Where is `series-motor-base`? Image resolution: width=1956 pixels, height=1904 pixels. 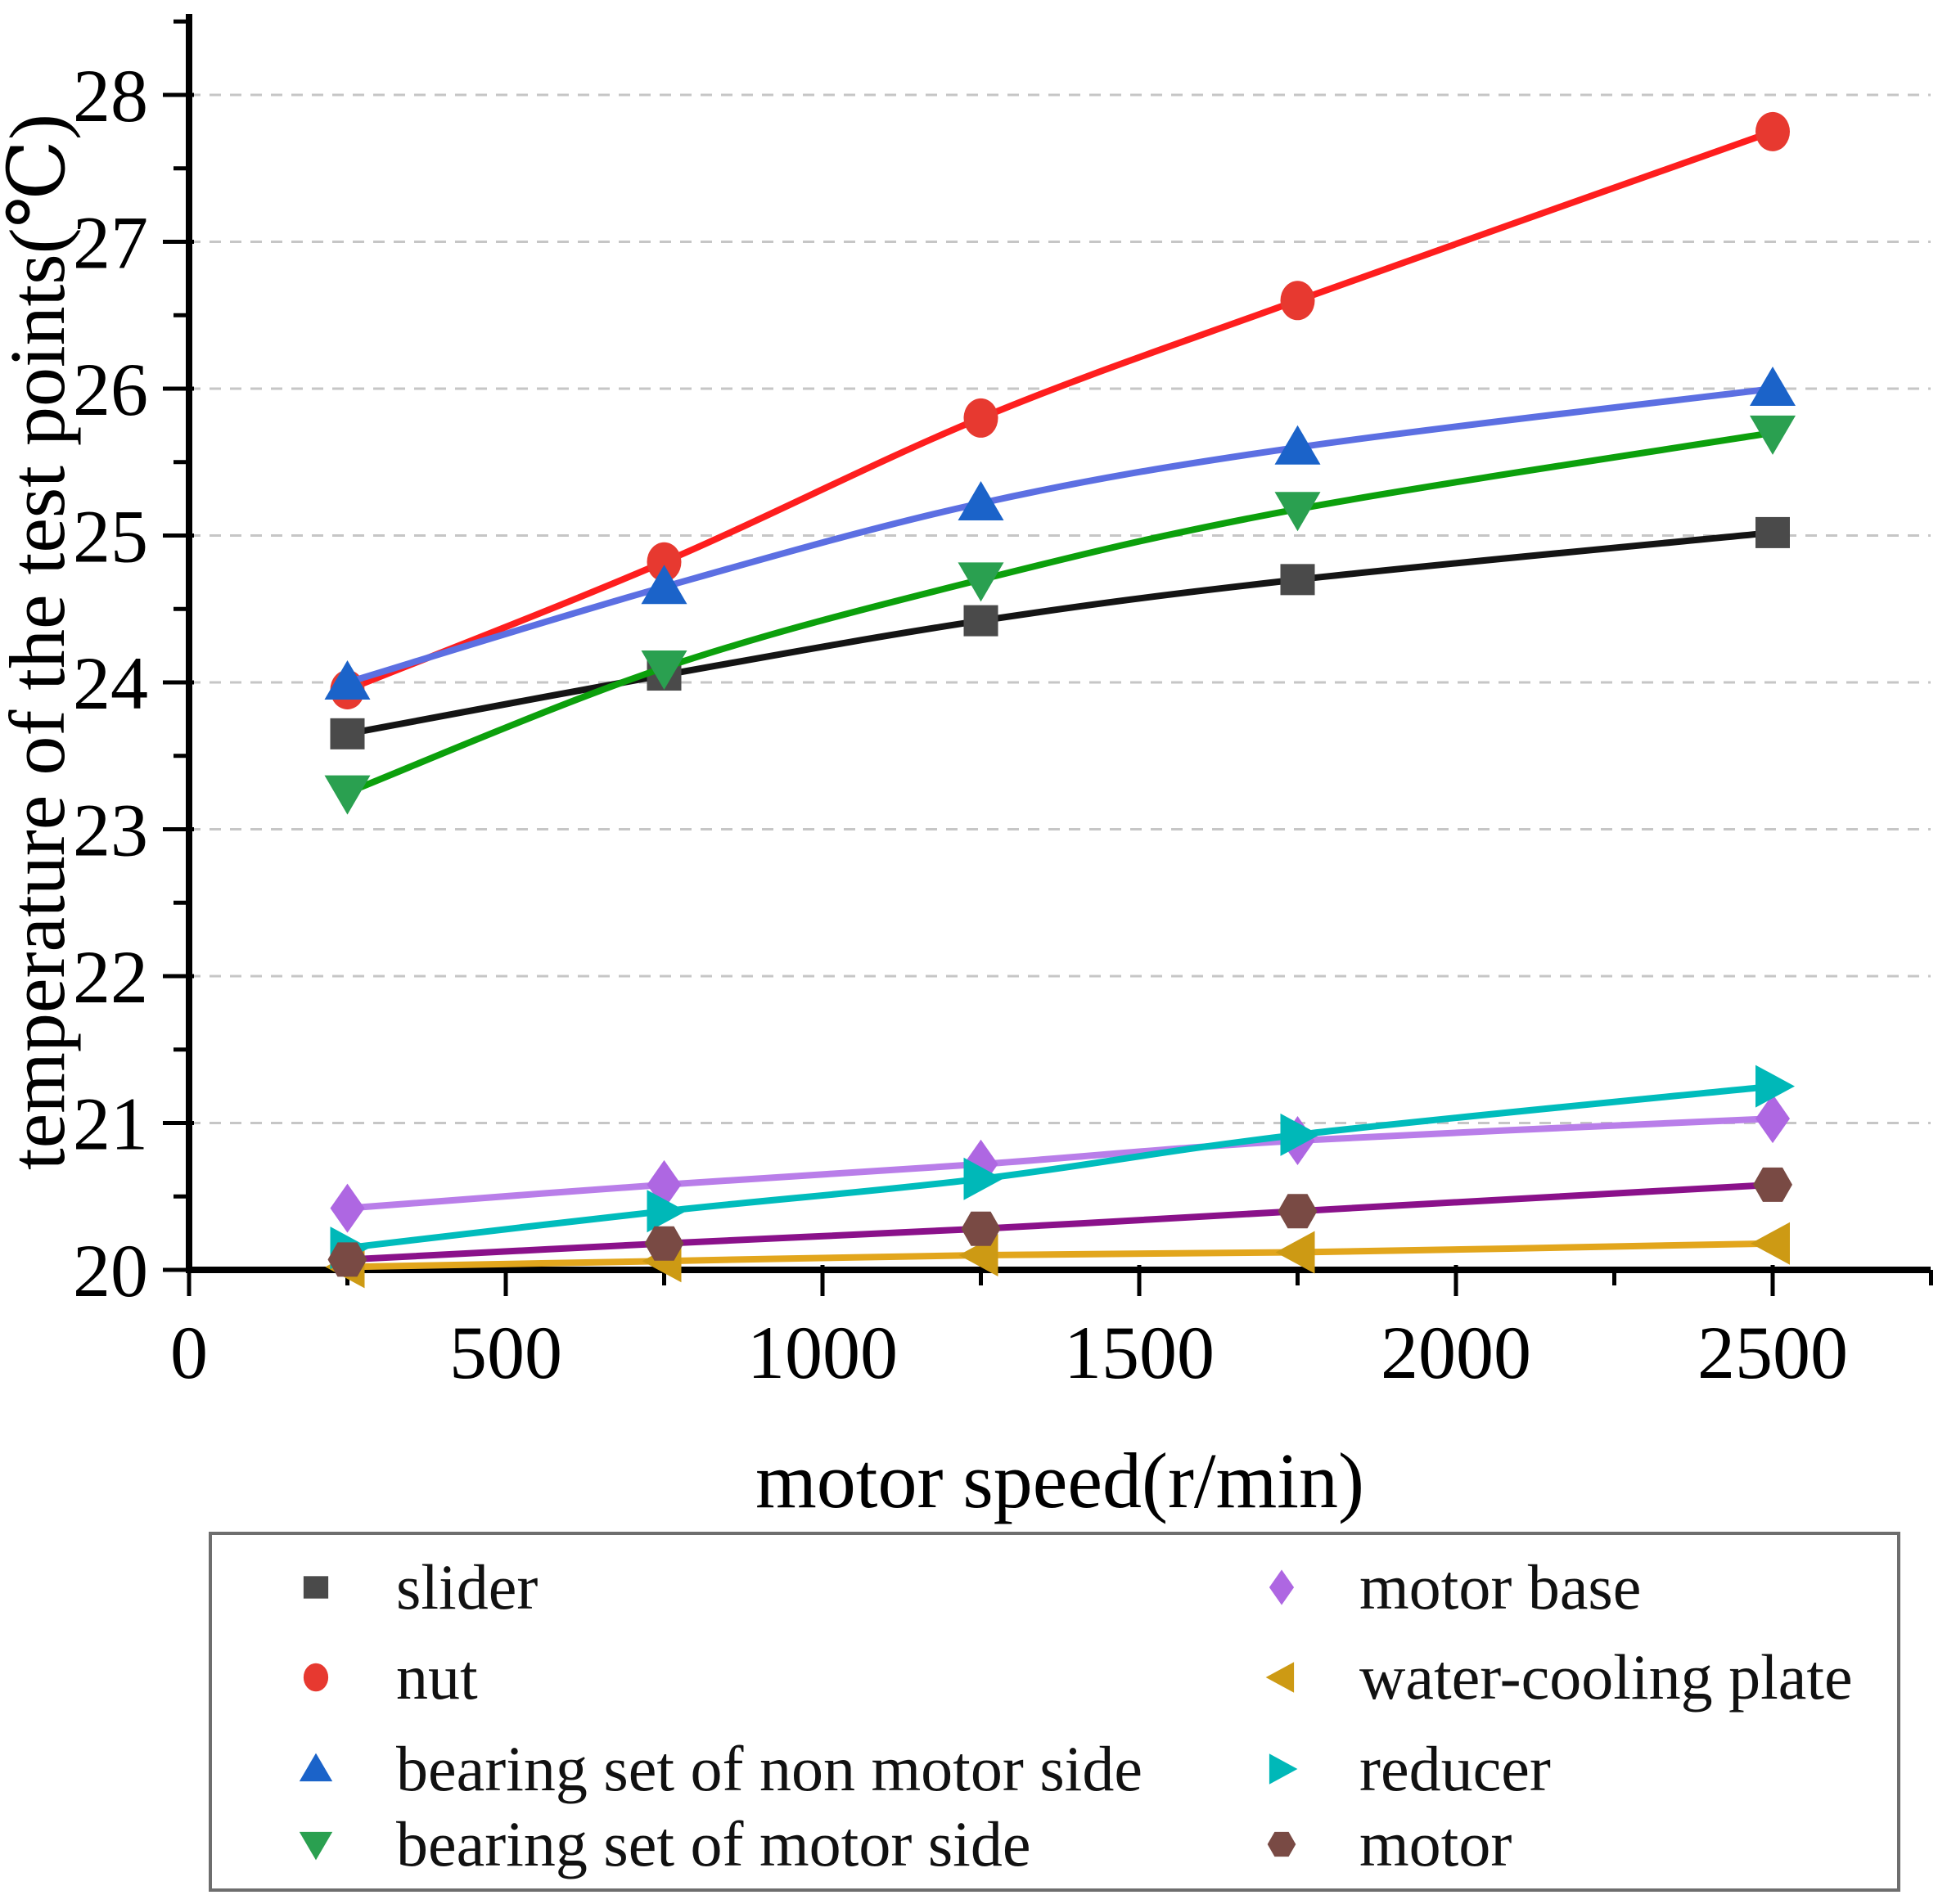 series-motor-base is located at coordinates (1060, 1163).